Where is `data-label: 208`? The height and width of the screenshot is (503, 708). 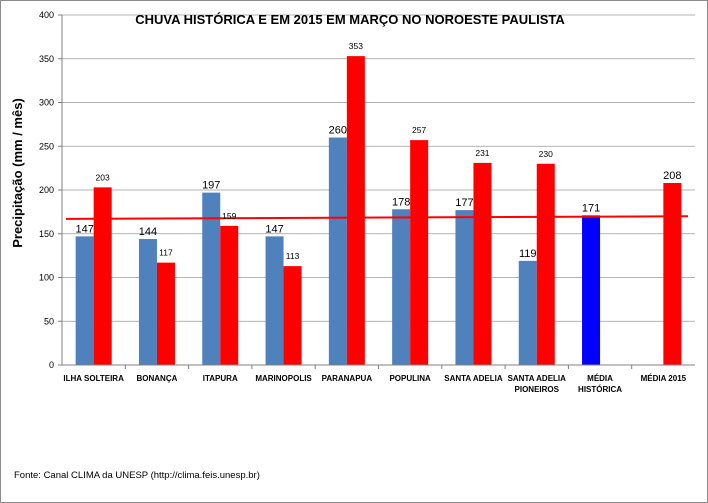 data-label: 208 is located at coordinates (672, 176).